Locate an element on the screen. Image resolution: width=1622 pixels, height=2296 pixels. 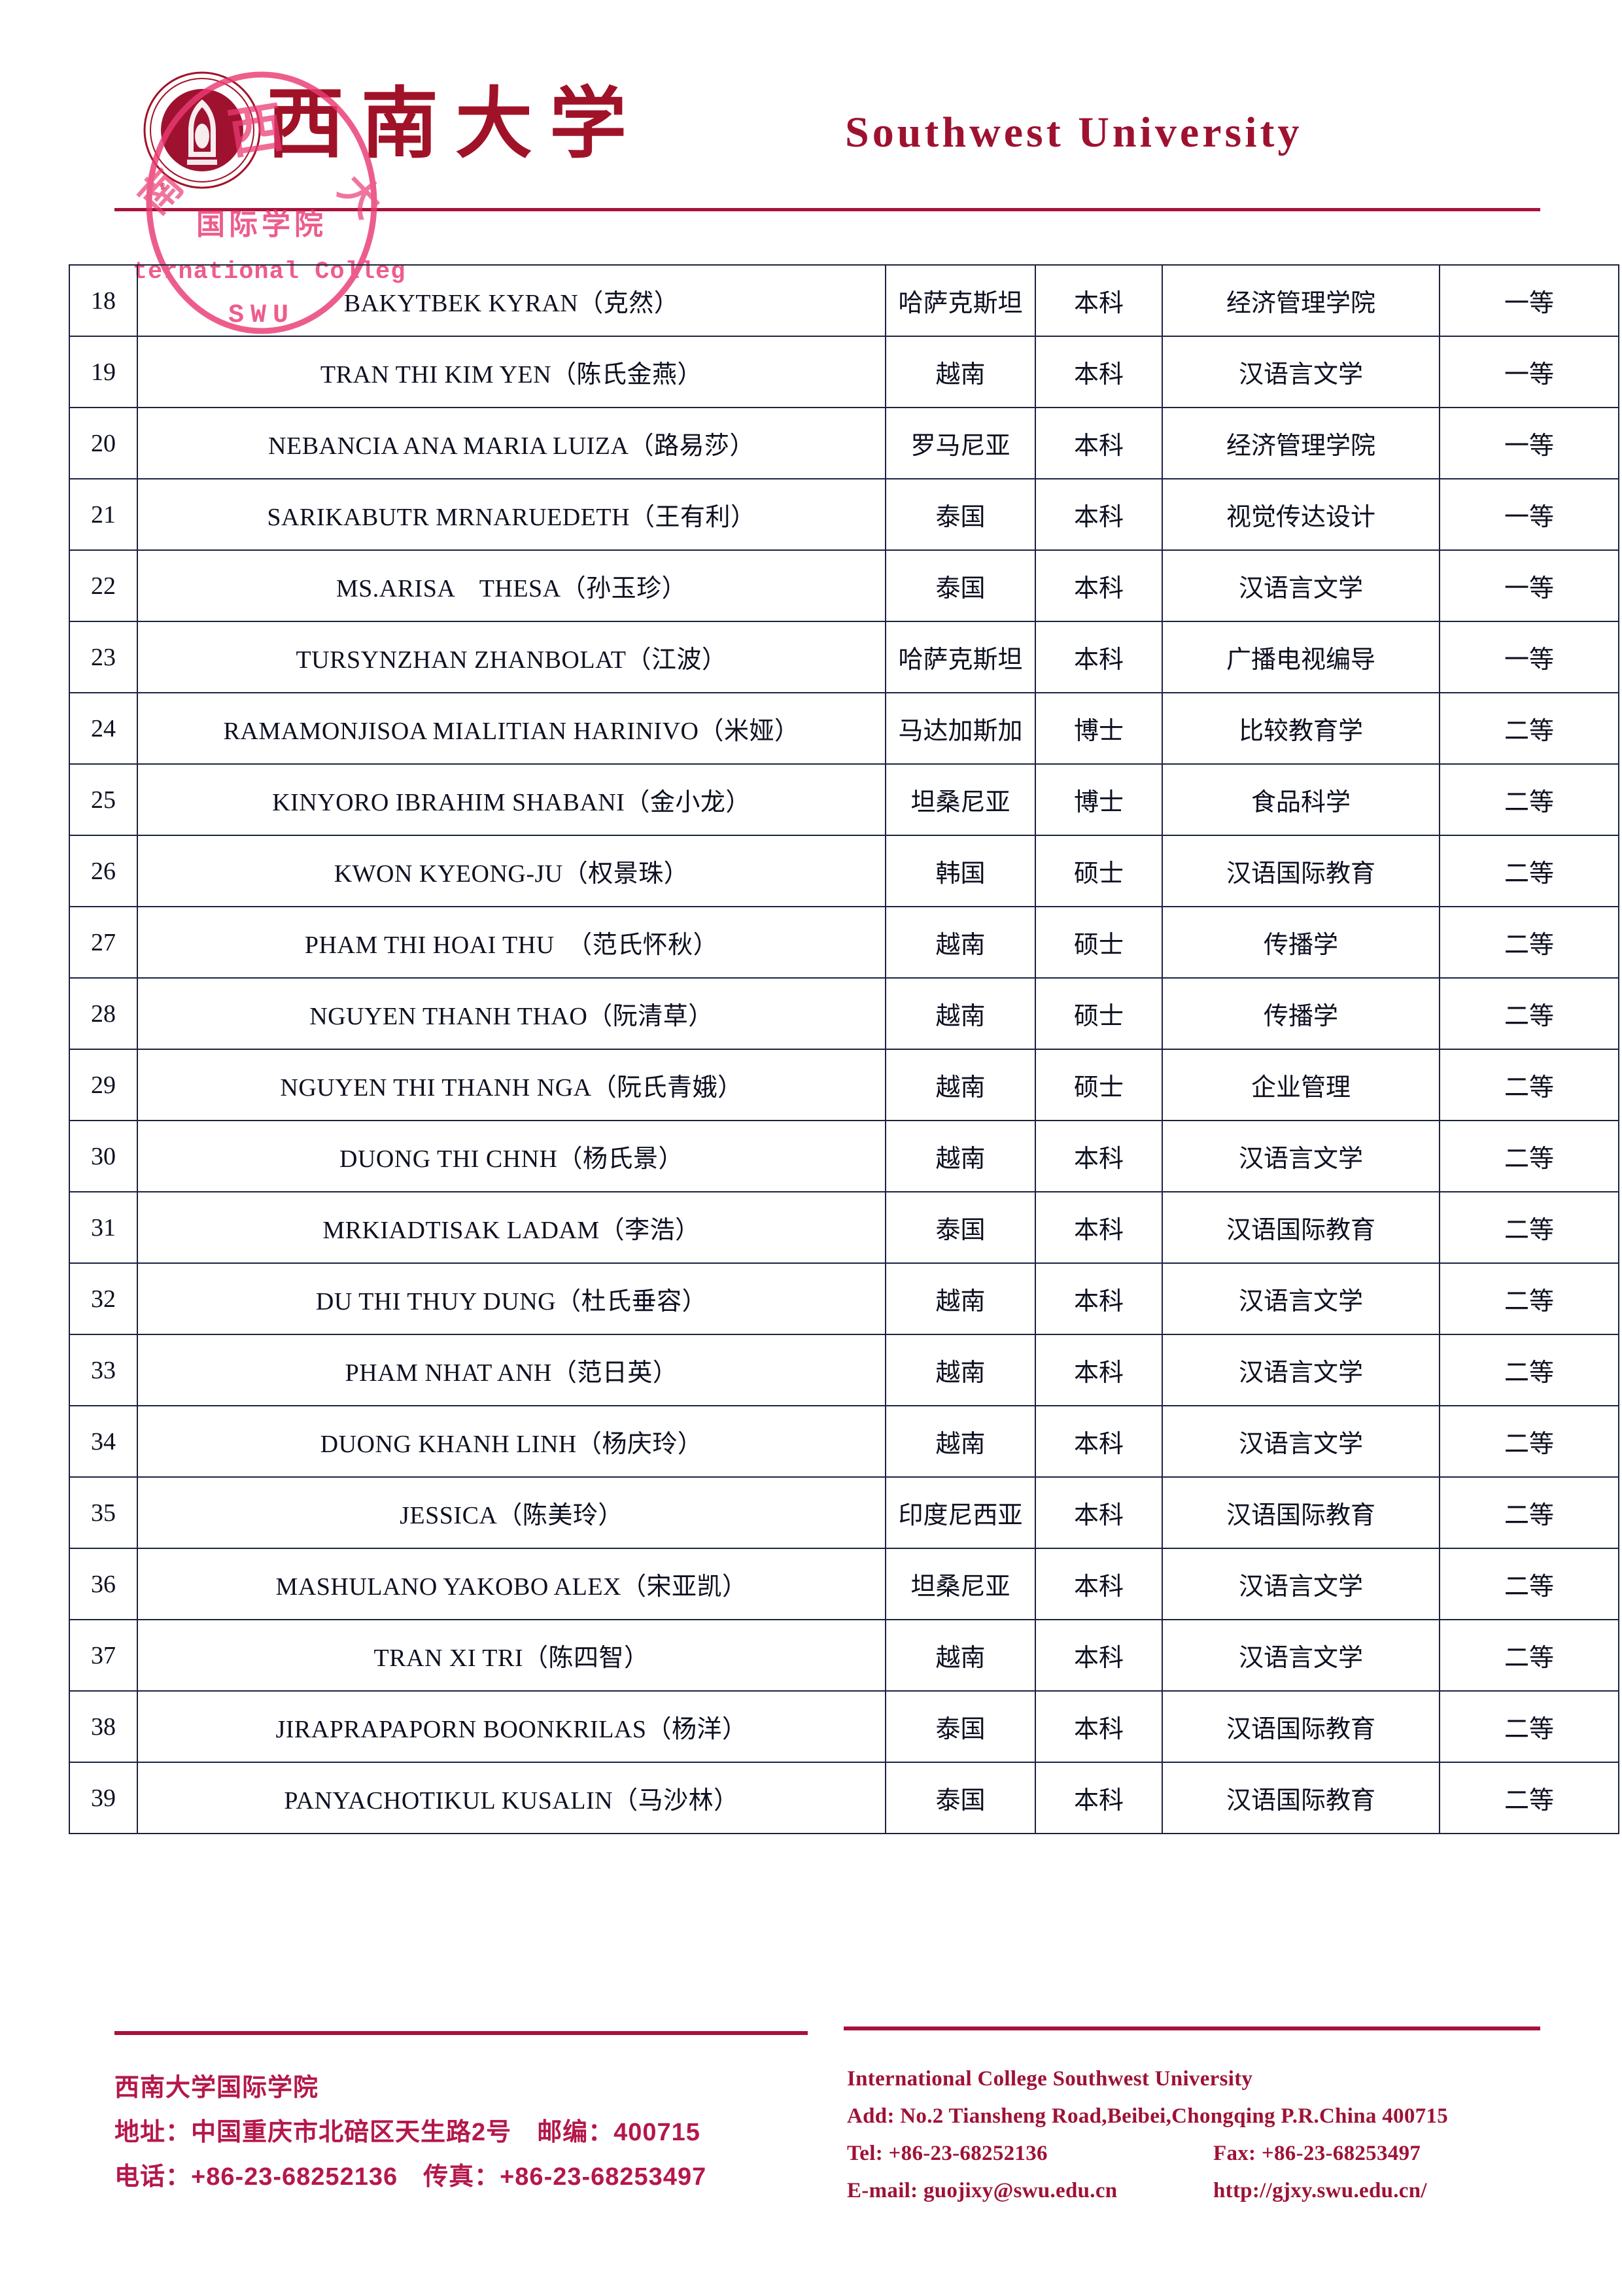
footer-phone-cn: 电话：+86-23-68252136 传真：+86-23-68253497 is located at coordinates (410, 2177).